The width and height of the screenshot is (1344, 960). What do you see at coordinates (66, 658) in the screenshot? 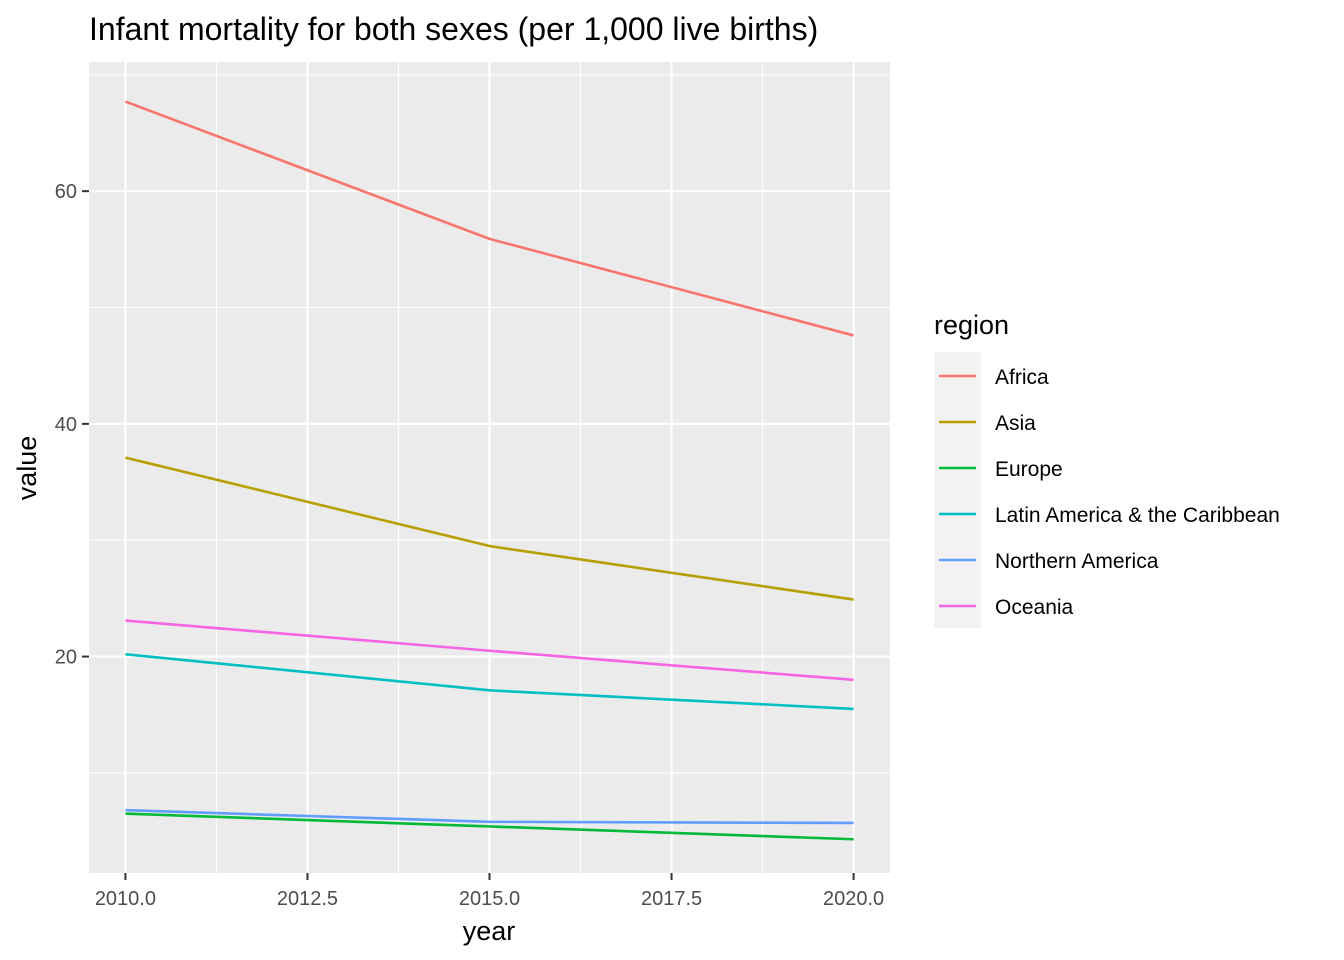
I see `y-tick-label-0: 20` at bounding box center [66, 658].